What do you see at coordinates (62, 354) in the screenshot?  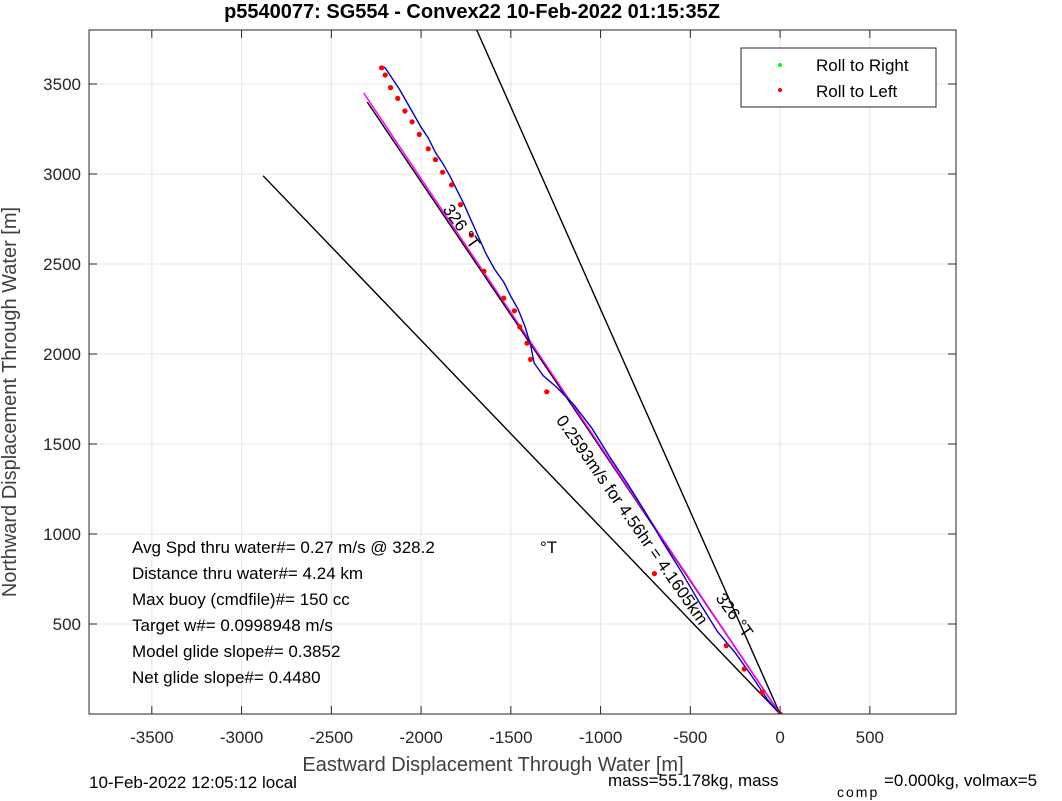 I see `y-tick-label: 2000` at bounding box center [62, 354].